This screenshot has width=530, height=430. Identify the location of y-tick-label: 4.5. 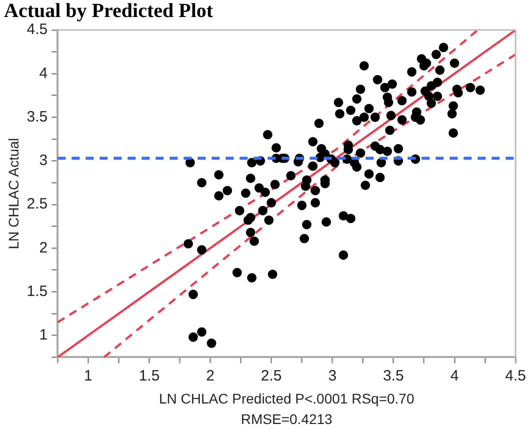
(37, 29).